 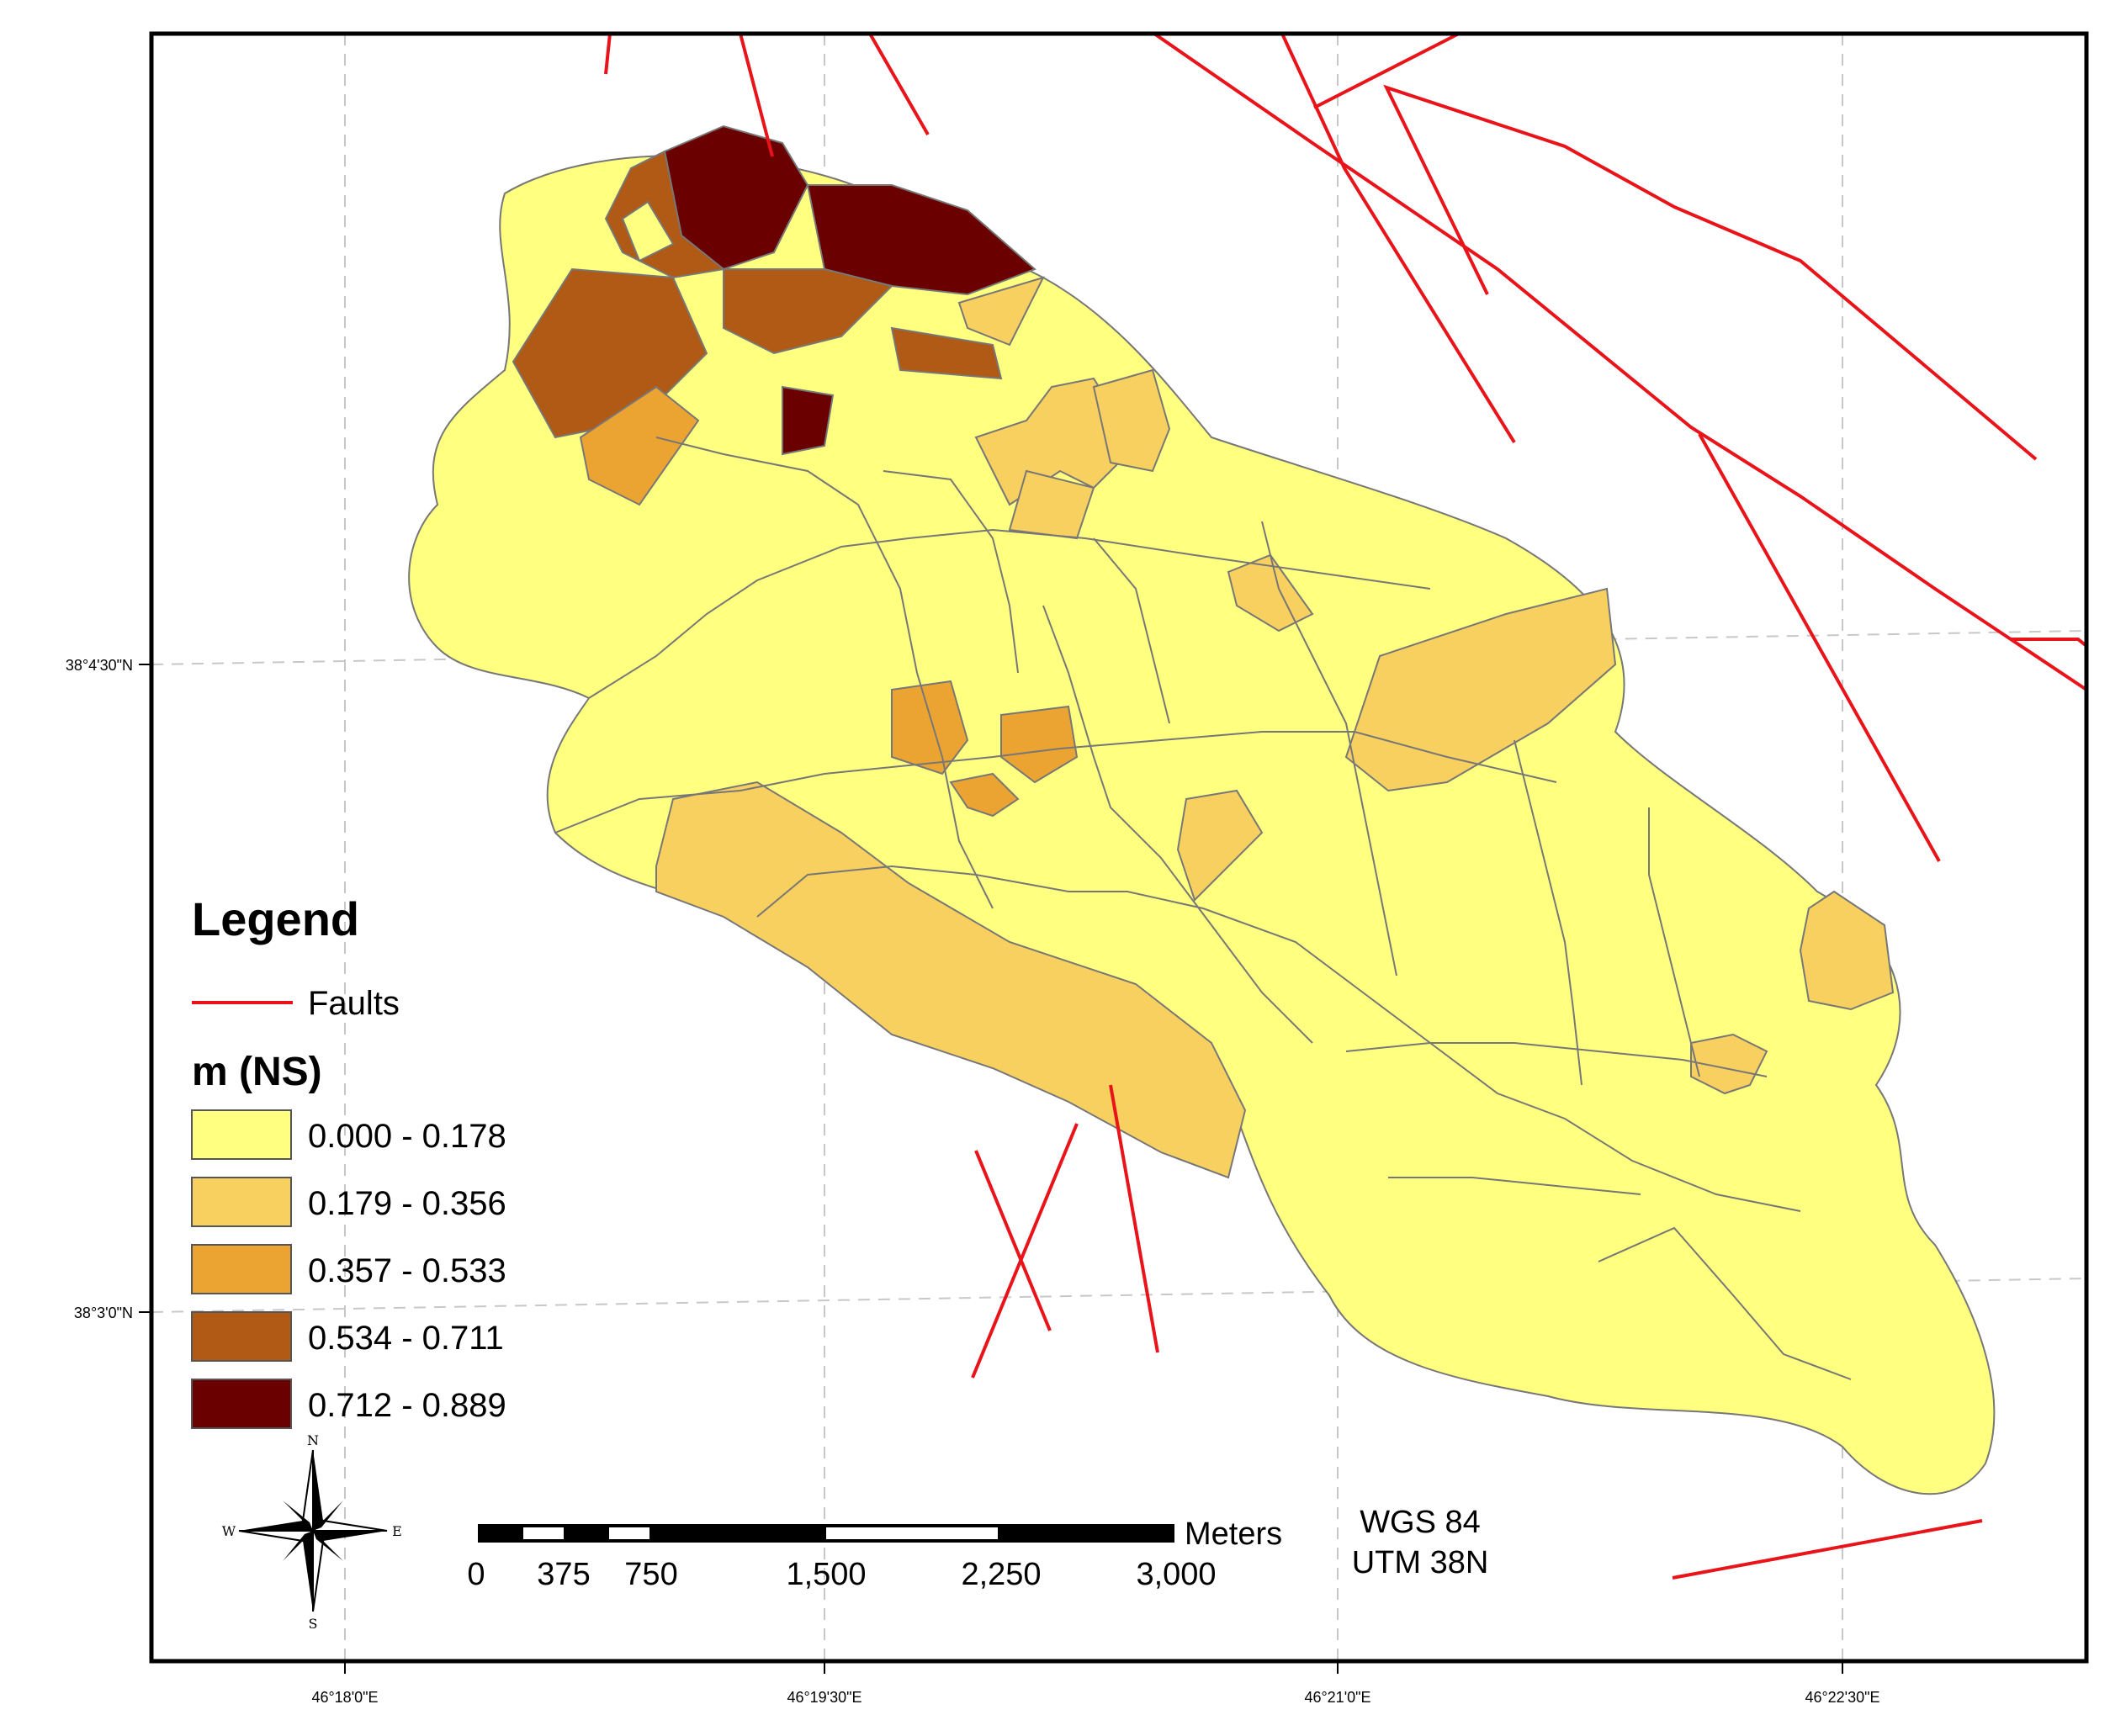 What do you see at coordinates (824, 1698) in the screenshot?
I see `lon-label-2: 46°19'30"E` at bounding box center [824, 1698].